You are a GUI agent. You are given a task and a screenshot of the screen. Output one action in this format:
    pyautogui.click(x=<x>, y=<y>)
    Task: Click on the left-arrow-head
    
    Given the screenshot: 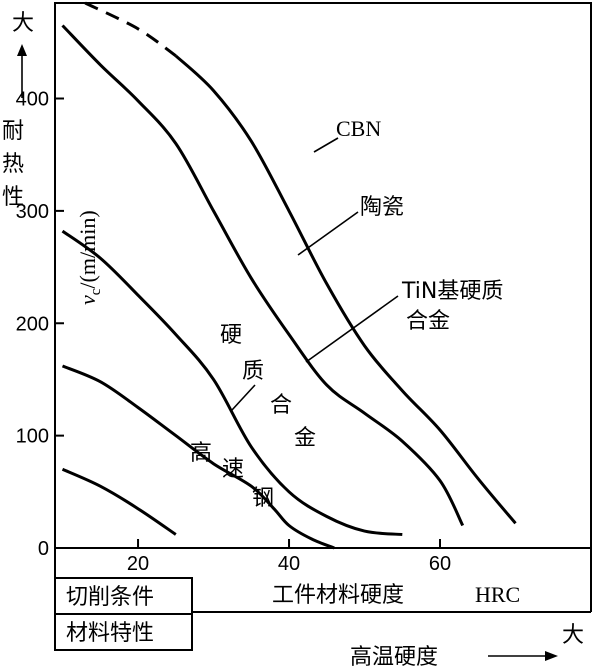 What is the action you would take?
    pyautogui.click(x=22, y=50)
    